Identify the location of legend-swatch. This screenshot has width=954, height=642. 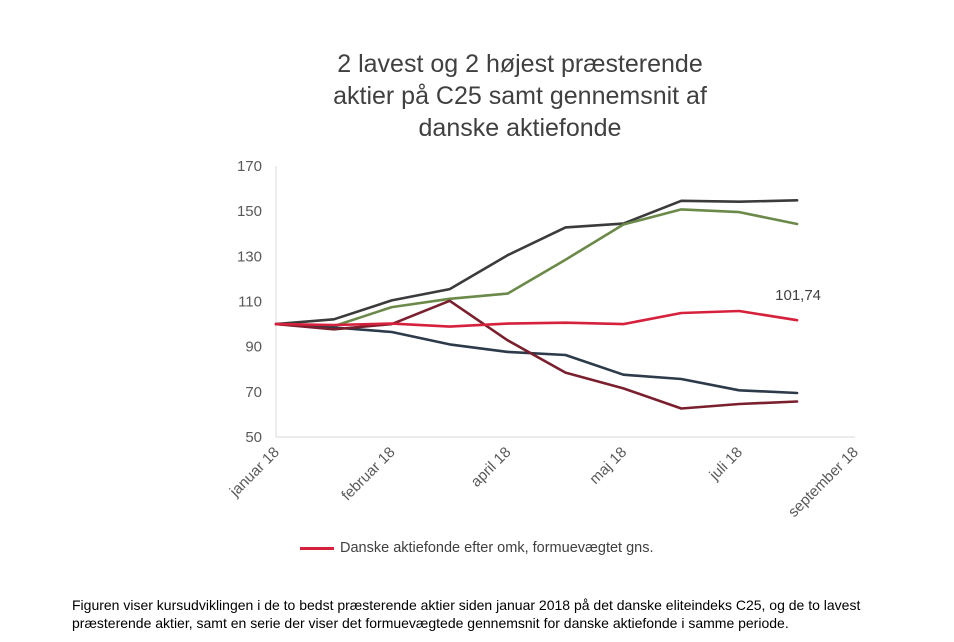
(317, 548).